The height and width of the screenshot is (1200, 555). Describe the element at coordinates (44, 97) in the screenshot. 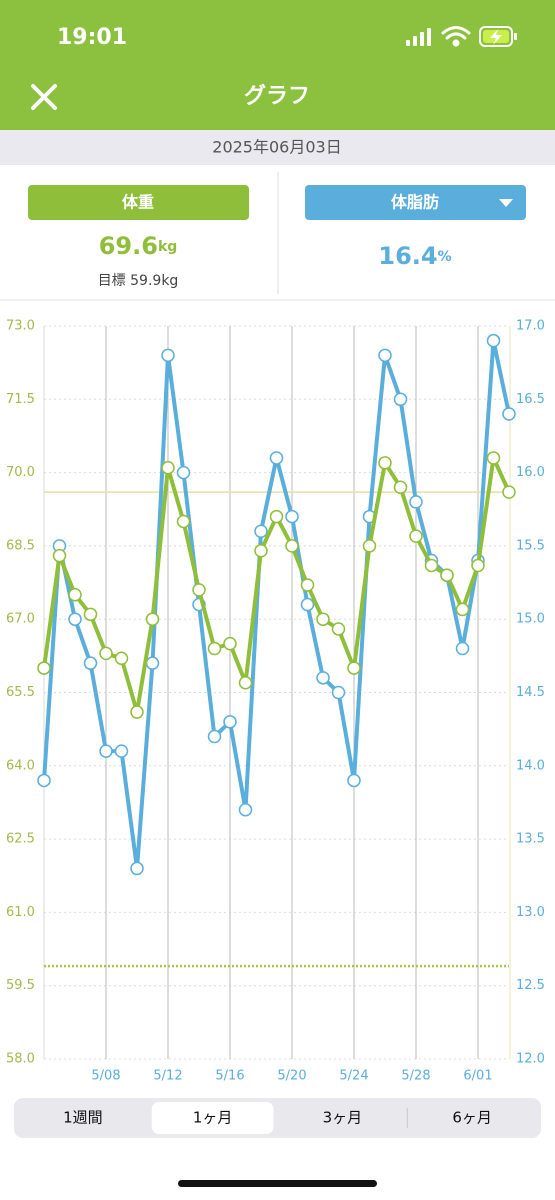

I see `close-button` at that location.